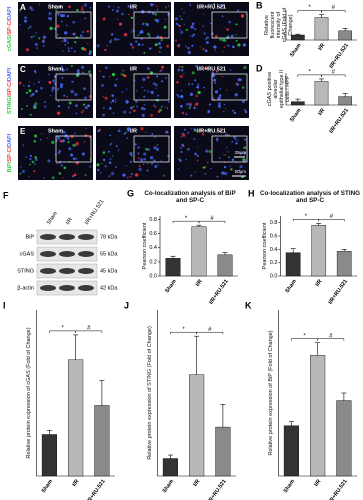  Describe the element at coordinates (319, 251) in the screenshot. I see `bar` at that location.